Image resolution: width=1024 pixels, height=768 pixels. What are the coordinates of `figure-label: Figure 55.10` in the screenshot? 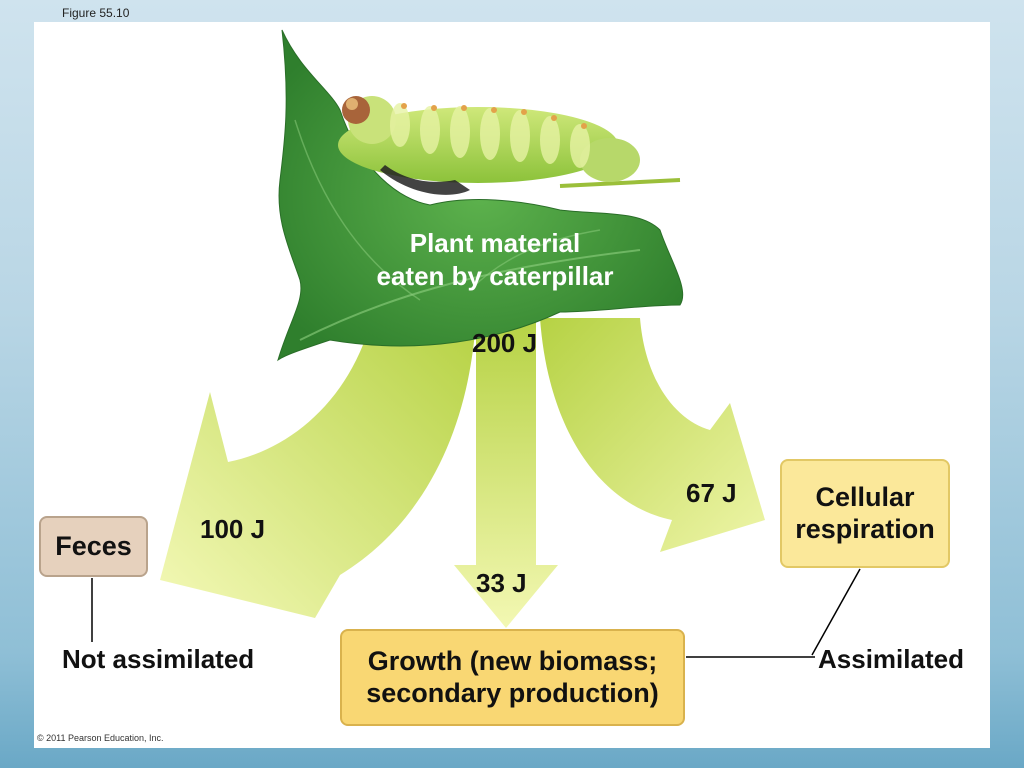 It's located at (96, 13).